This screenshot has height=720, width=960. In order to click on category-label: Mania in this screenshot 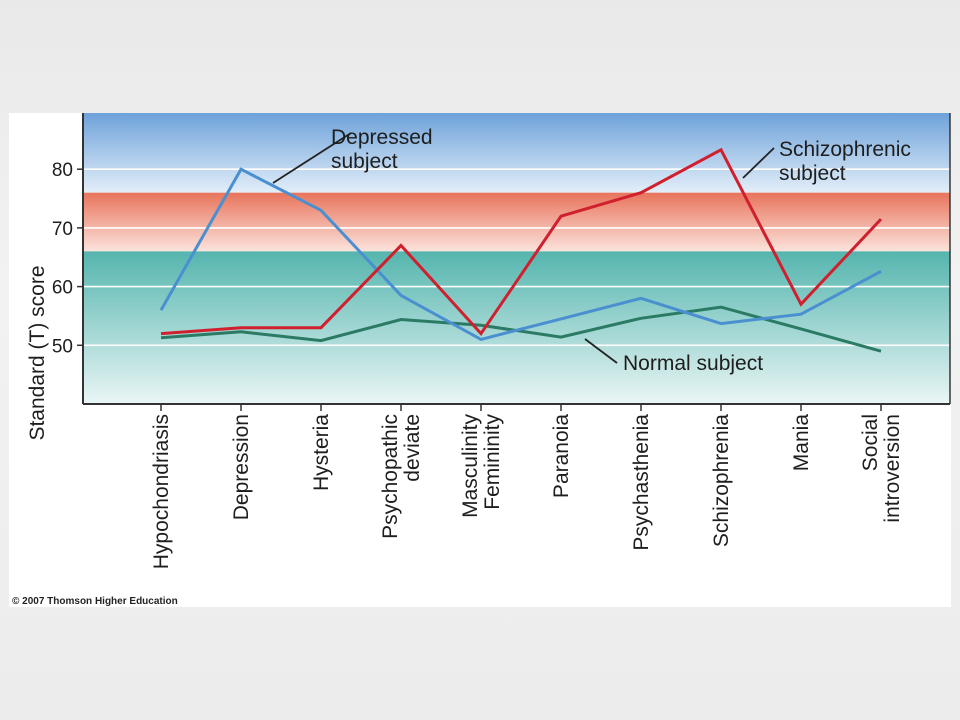, I will do `click(801, 443)`.